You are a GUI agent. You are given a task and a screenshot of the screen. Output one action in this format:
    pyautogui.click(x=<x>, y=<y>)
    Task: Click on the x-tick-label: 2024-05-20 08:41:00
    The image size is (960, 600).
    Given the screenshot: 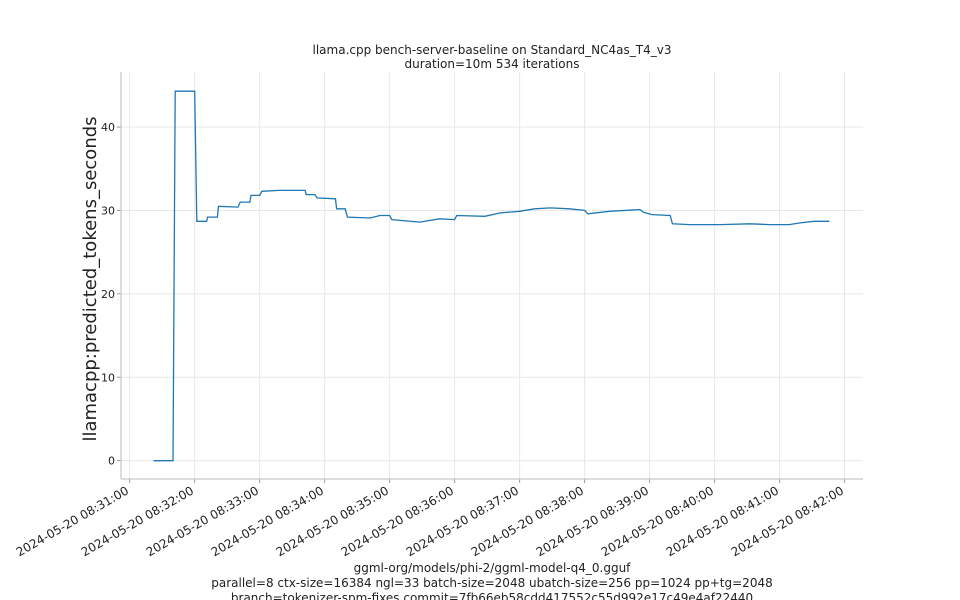 What is the action you would take?
    pyautogui.click(x=722, y=521)
    